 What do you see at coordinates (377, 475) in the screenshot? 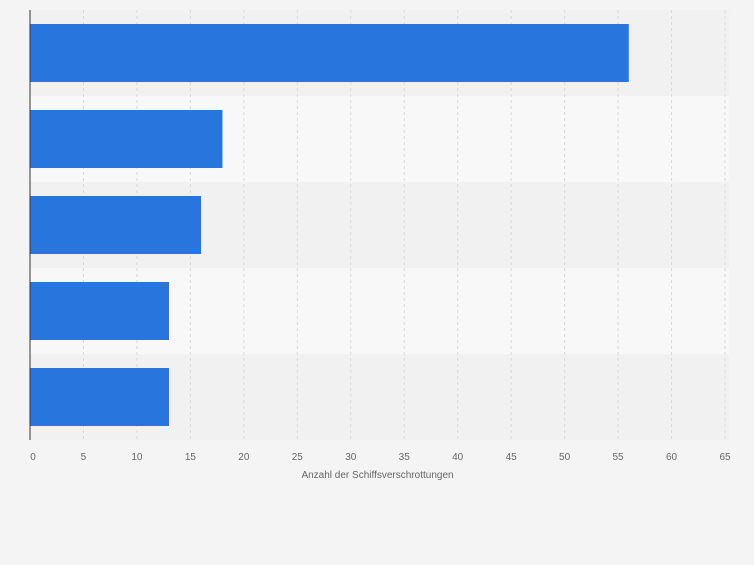
I see `x-axis-label: Anzahl der Schiffsverschrottungen` at bounding box center [377, 475].